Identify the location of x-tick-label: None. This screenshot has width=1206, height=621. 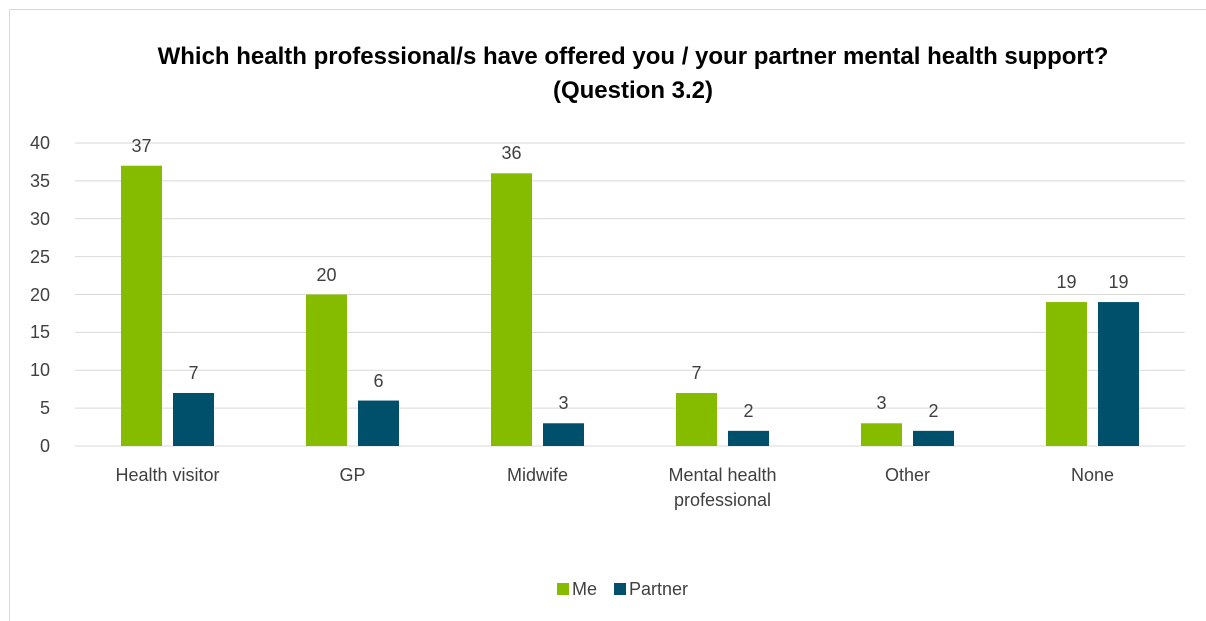
(1092, 475).